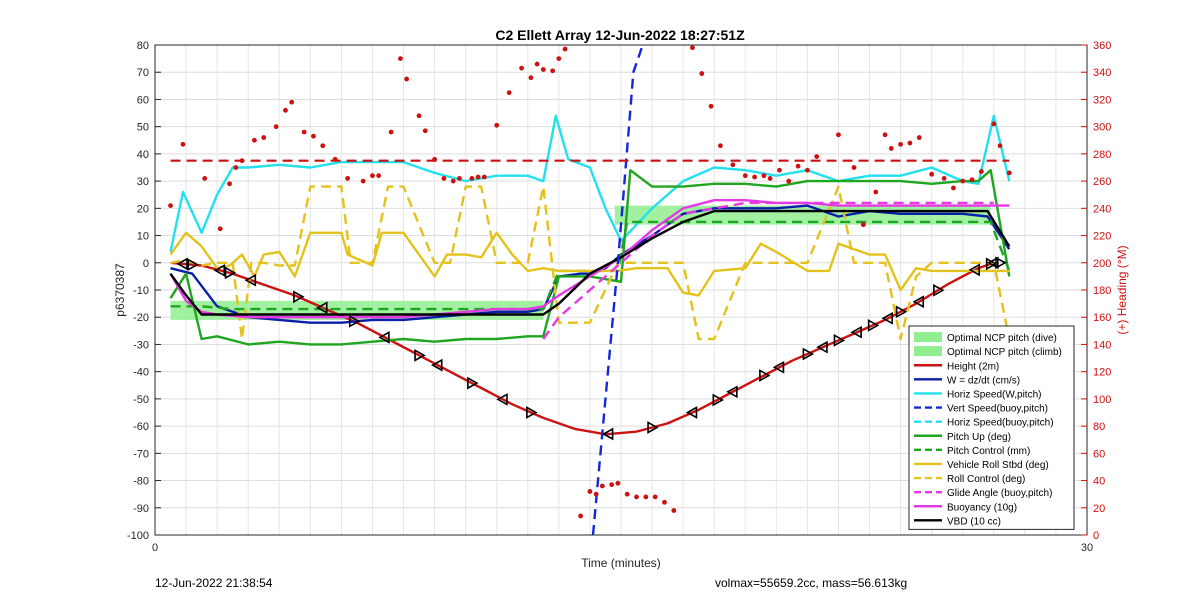 The height and width of the screenshot is (601, 1200). Describe the element at coordinates (997, 409) in the screenshot. I see `legend-label: Vert Speed(buoy,pitch)` at that location.